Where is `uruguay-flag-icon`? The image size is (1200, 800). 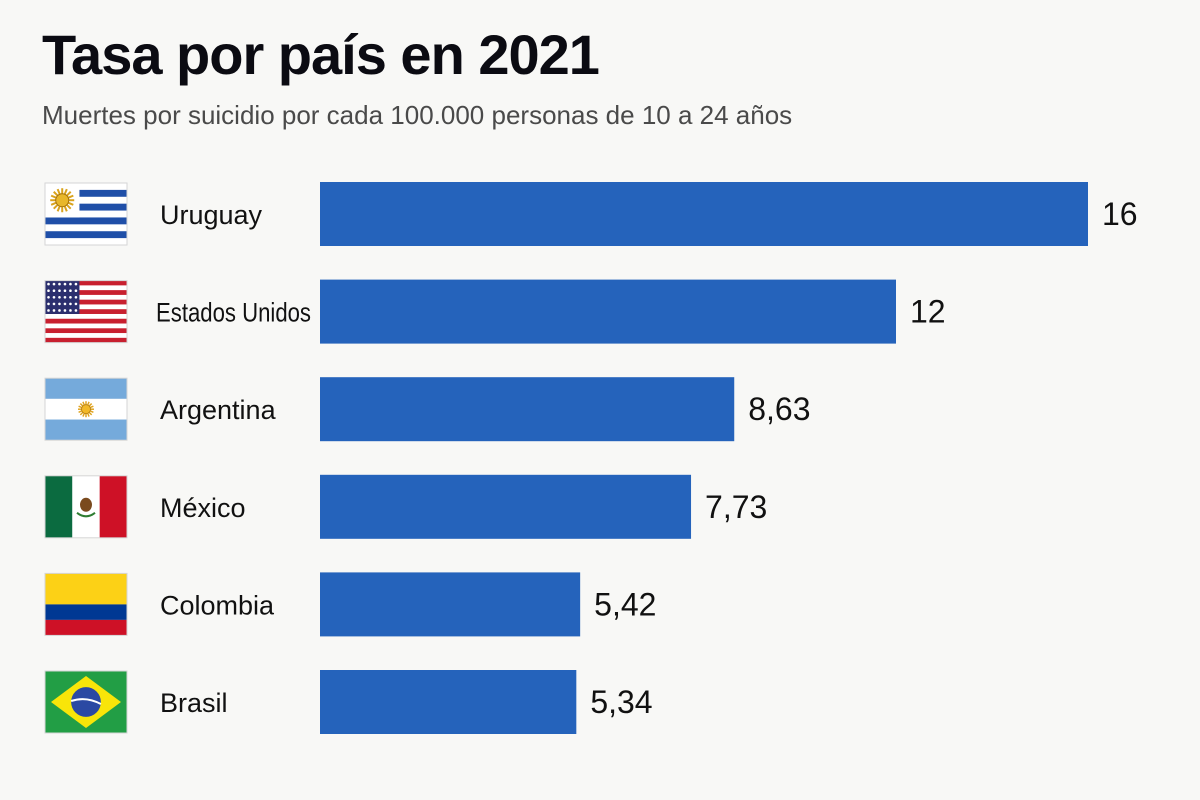 uruguay-flag-icon is located at coordinates (86, 214).